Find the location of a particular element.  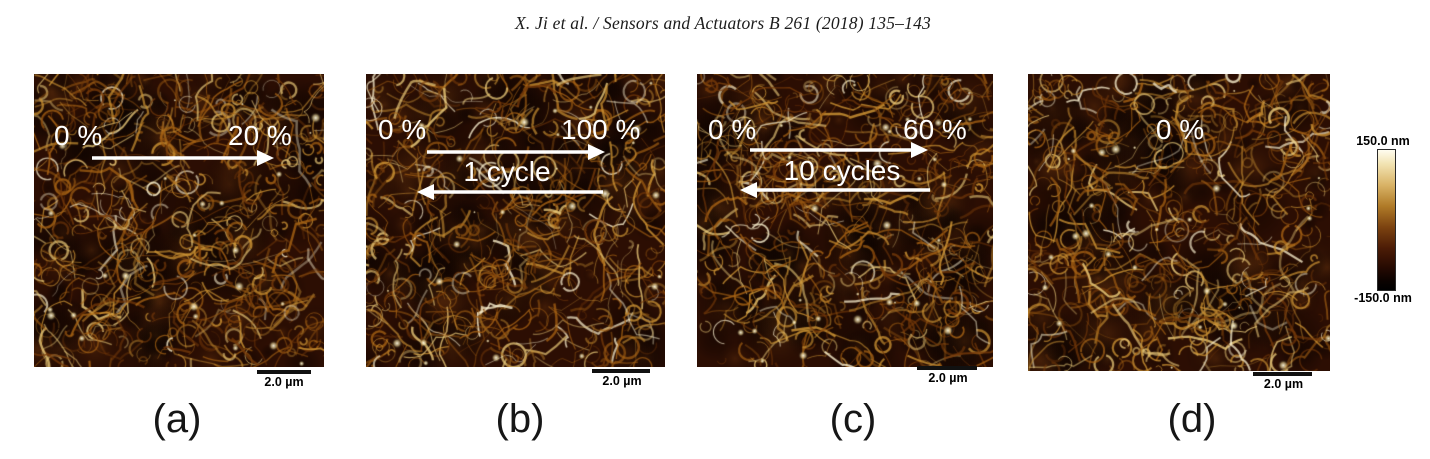

strain-end-label: 20 % is located at coordinates (260, 135).